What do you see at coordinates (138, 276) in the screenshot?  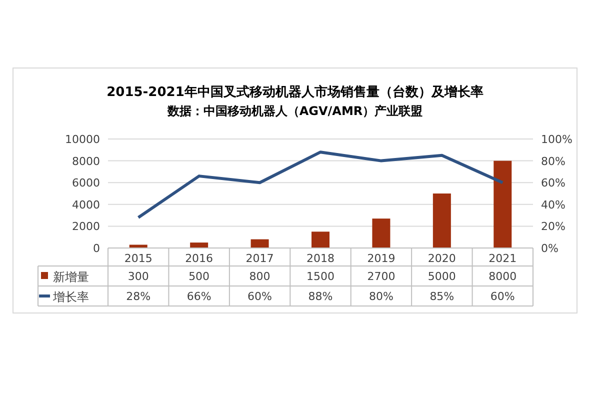 I see `data-label: 300` at bounding box center [138, 276].